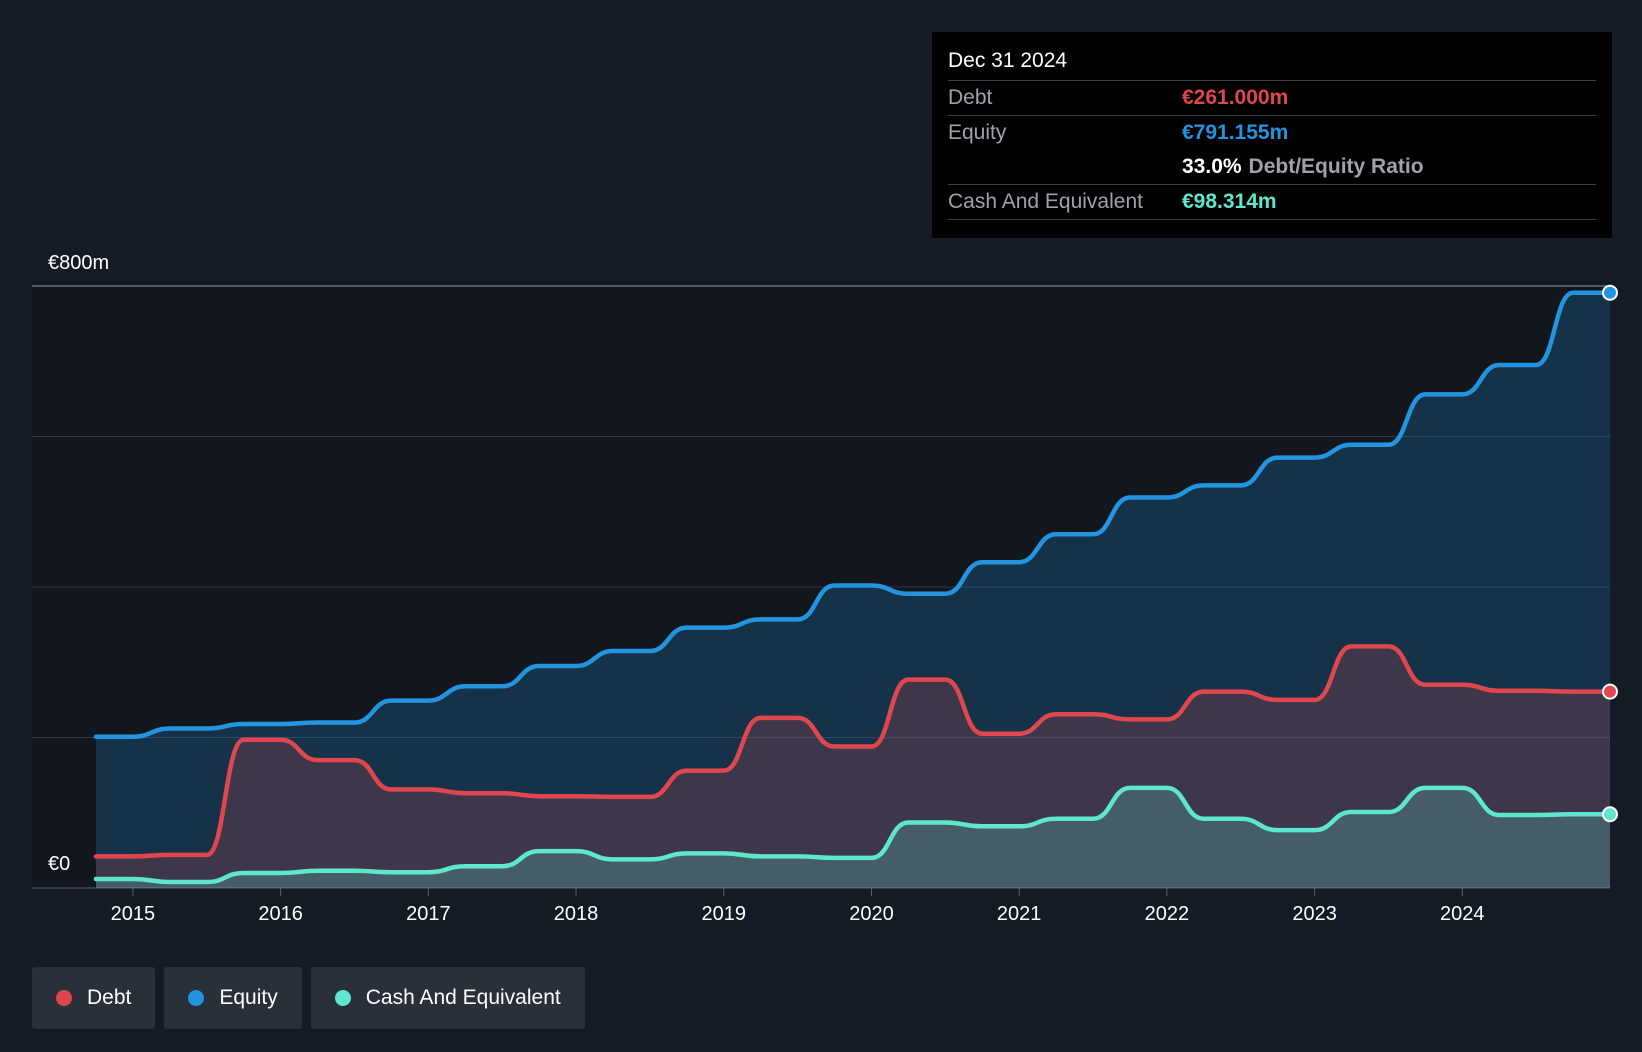  I want to click on tooltip-ratio-row: 33.0% Debt/Equity Ratio, so click(1272, 167).